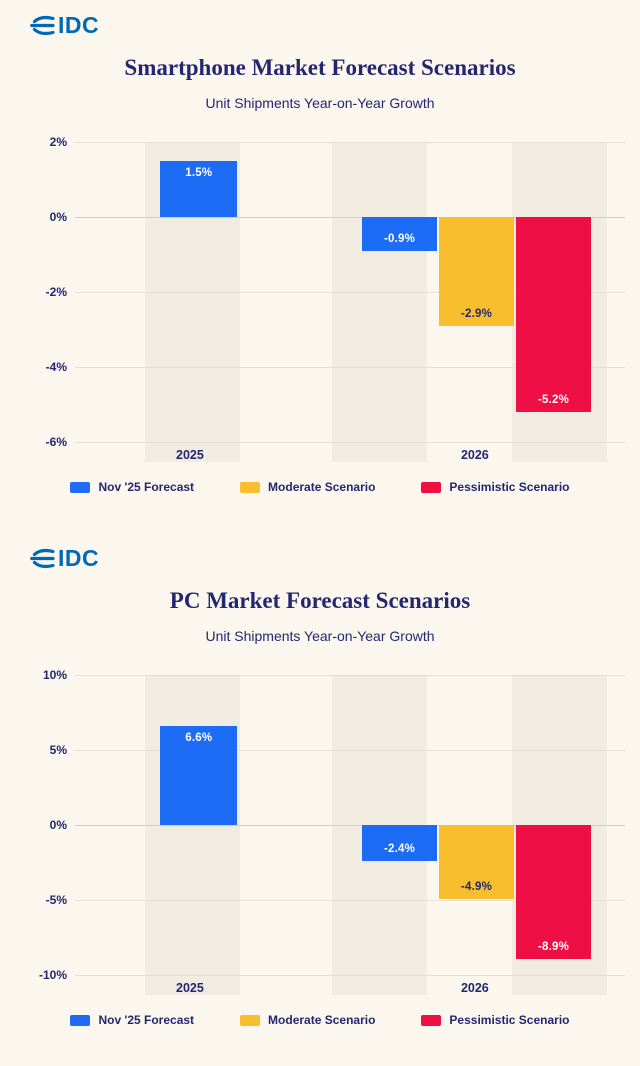 The width and height of the screenshot is (640, 1066). What do you see at coordinates (54, 675) in the screenshot?
I see `y-axis-tick-label: 10%` at bounding box center [54, 675].